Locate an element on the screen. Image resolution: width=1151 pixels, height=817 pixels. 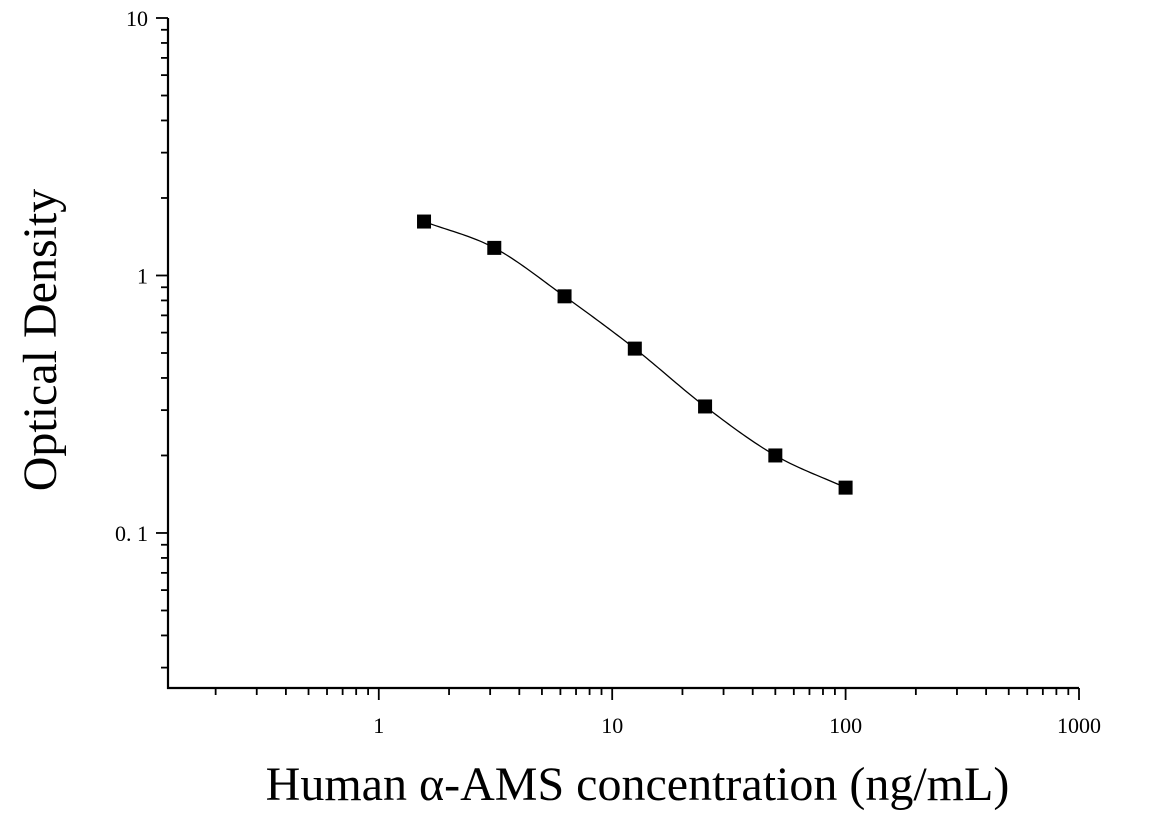
x-tick-label: 100 is located at coordinates (845, 725).